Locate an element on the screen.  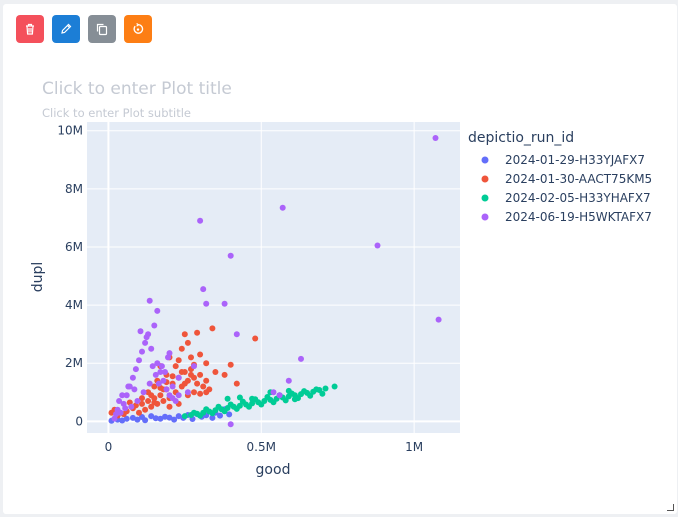
legend-item: 2024-01-29-H33YJAFX7 is located at coordinates (563, 160).